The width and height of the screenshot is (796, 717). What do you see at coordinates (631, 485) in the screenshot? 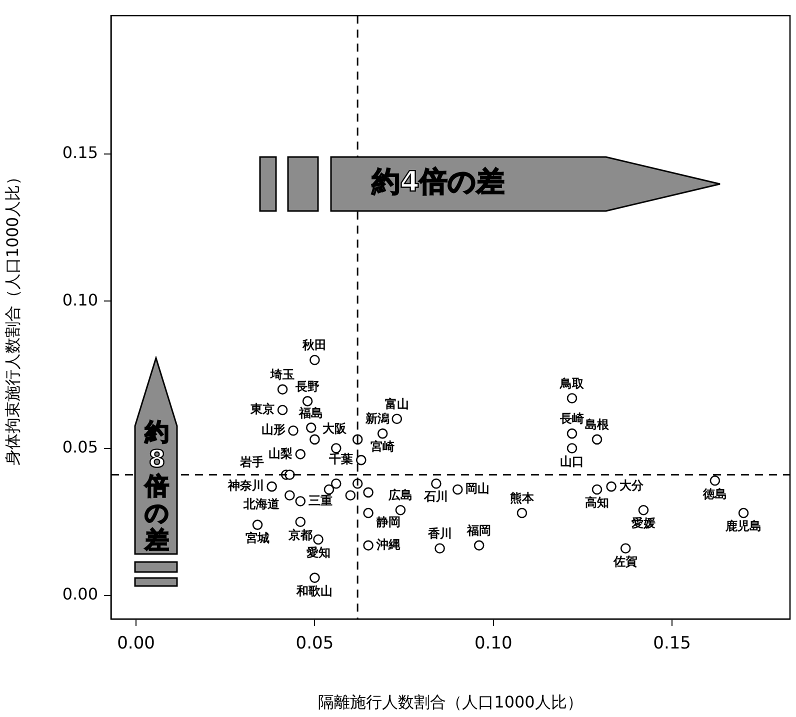
I see `data-label: 大分` at bounding box center [631, 485].